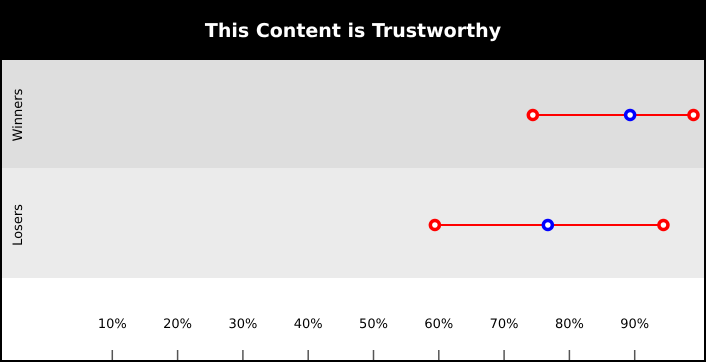 This screenshot has height=362, width=706. Describe the element at coordinates (373, 324) in the screenshot. I see `x-tick-label: 50%` at that location.